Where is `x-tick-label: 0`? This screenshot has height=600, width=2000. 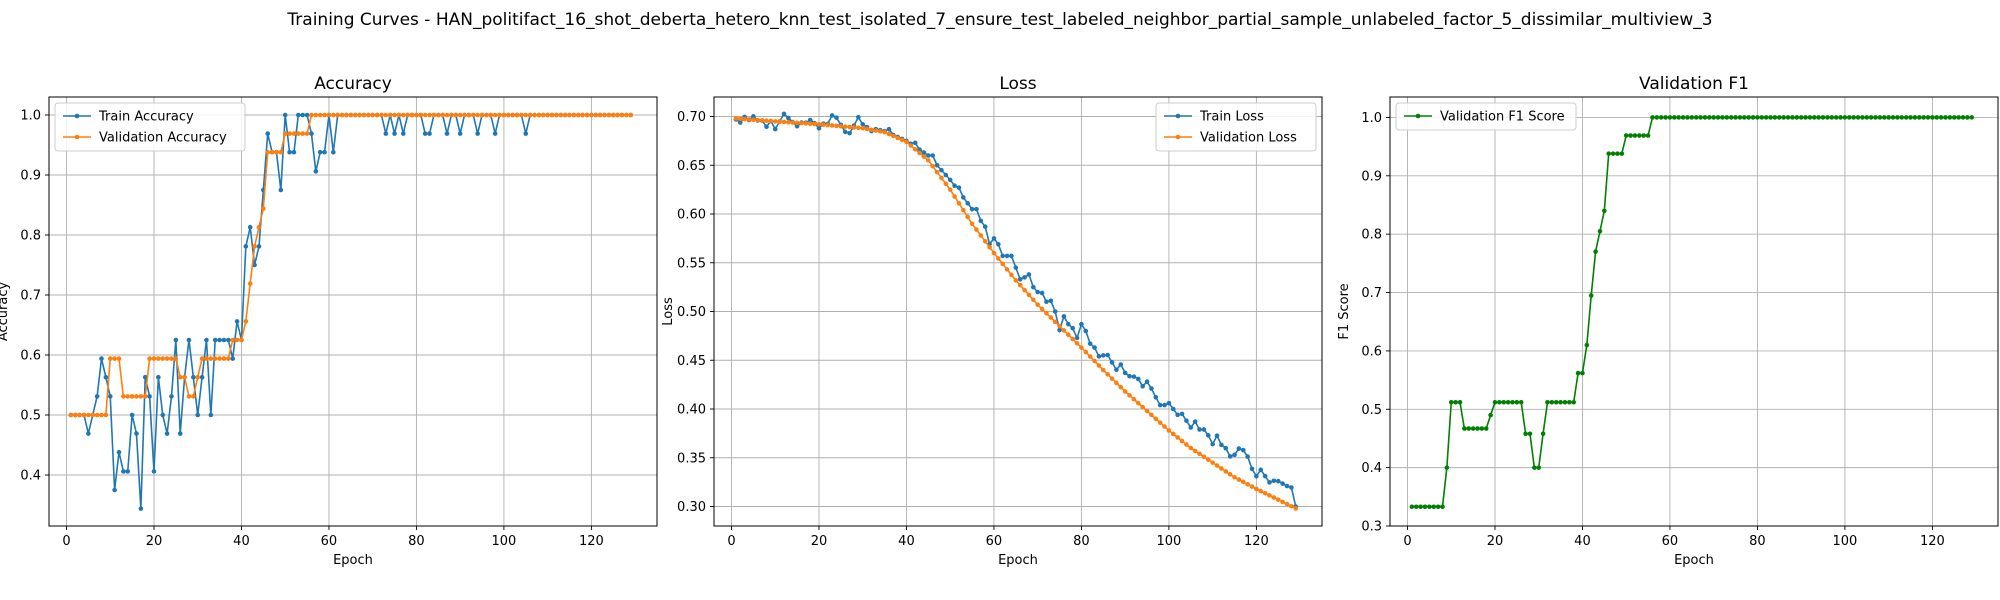
x-tick-label: 0 is located at coordinates (731, 541).